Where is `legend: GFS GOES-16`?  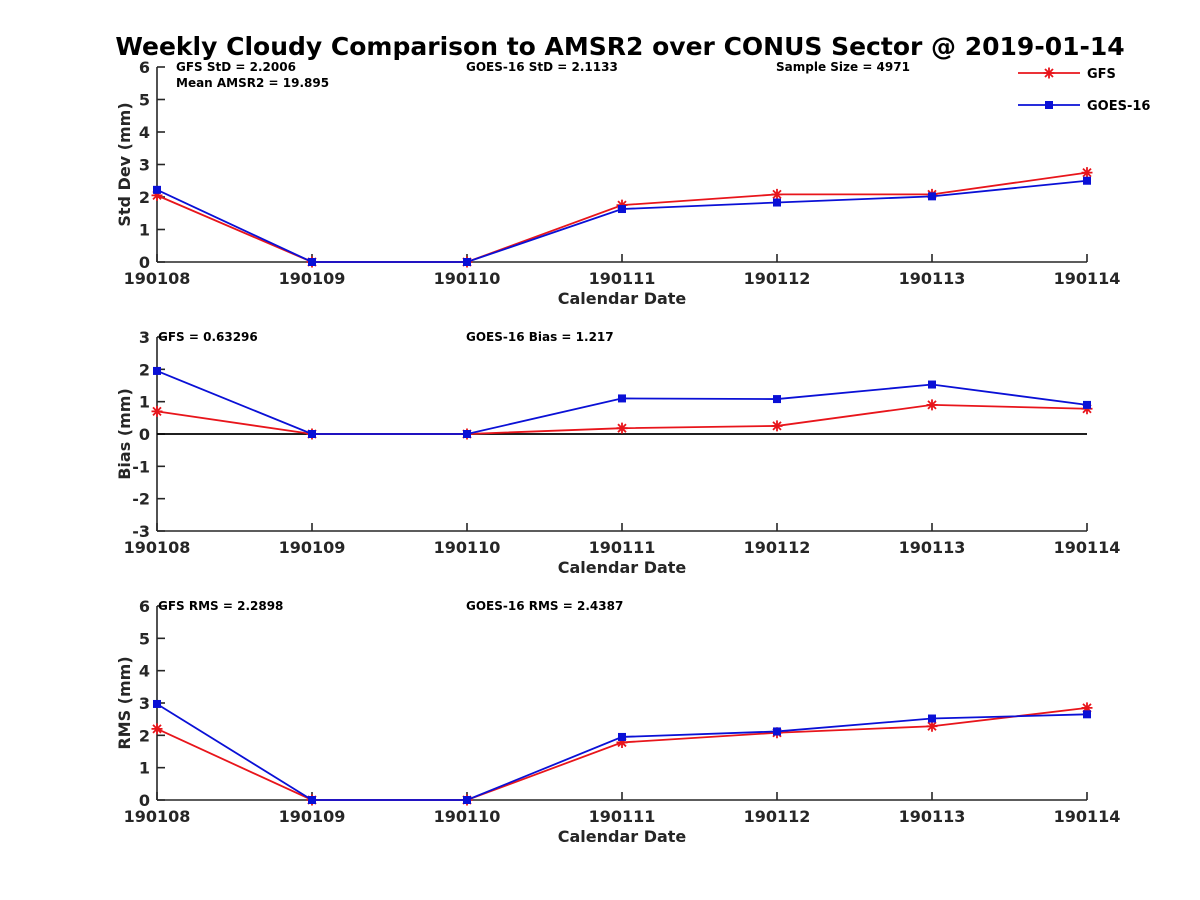
legend: GFS GOES-16 is located at coordinates (1084, 90).